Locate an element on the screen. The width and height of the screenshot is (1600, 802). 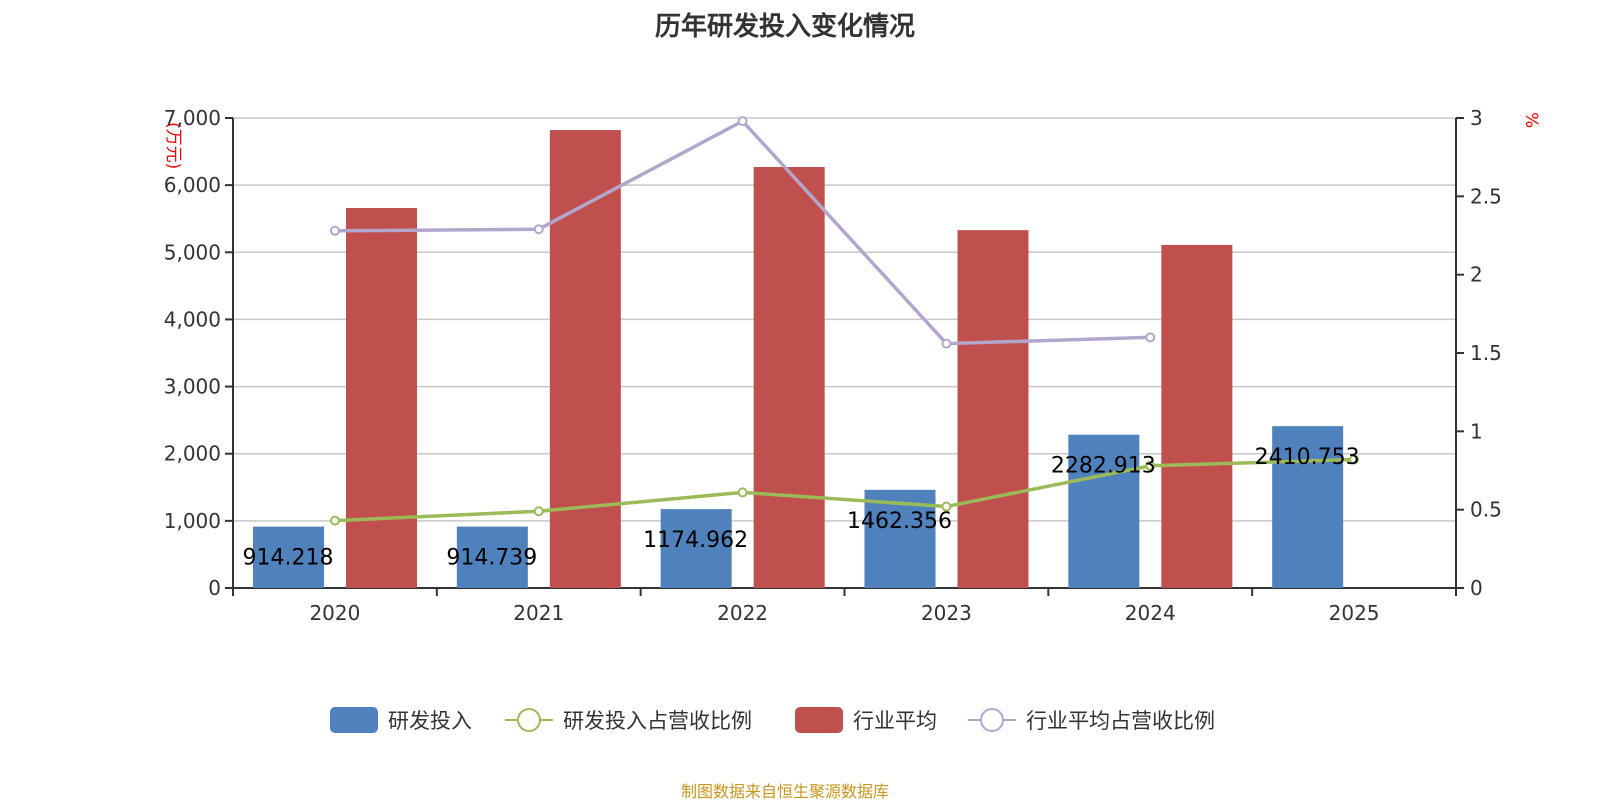
bar-data-label: 914.218 is located at coordinates (288, 558).